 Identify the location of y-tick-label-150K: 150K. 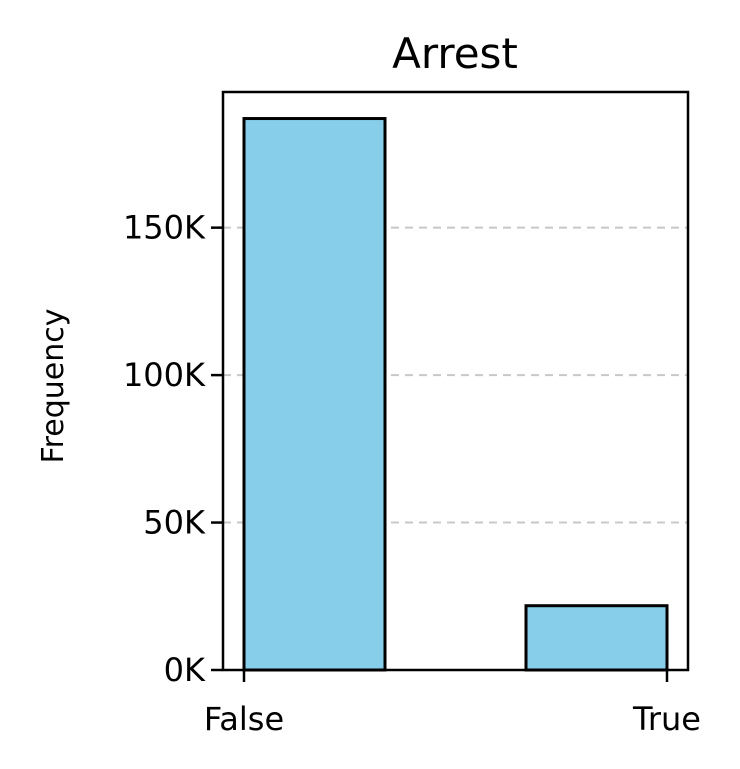
(164, 228).